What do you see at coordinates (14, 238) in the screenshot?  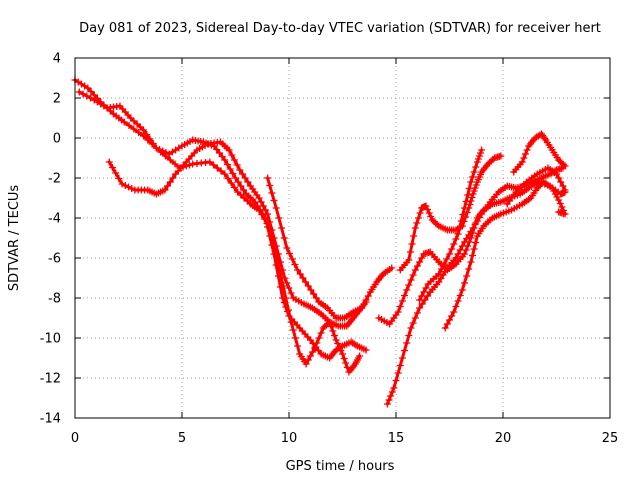 I see `y-axis-label: SDTVAR / TECUs` at bounding box center [14, 238].